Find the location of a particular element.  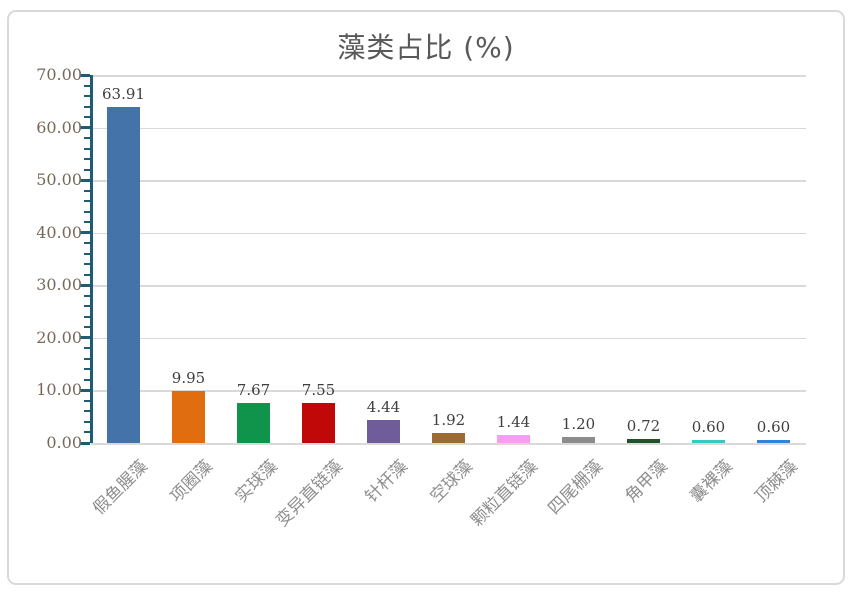

bar-value-label: 0.72 is located at coordinates (643, 426).